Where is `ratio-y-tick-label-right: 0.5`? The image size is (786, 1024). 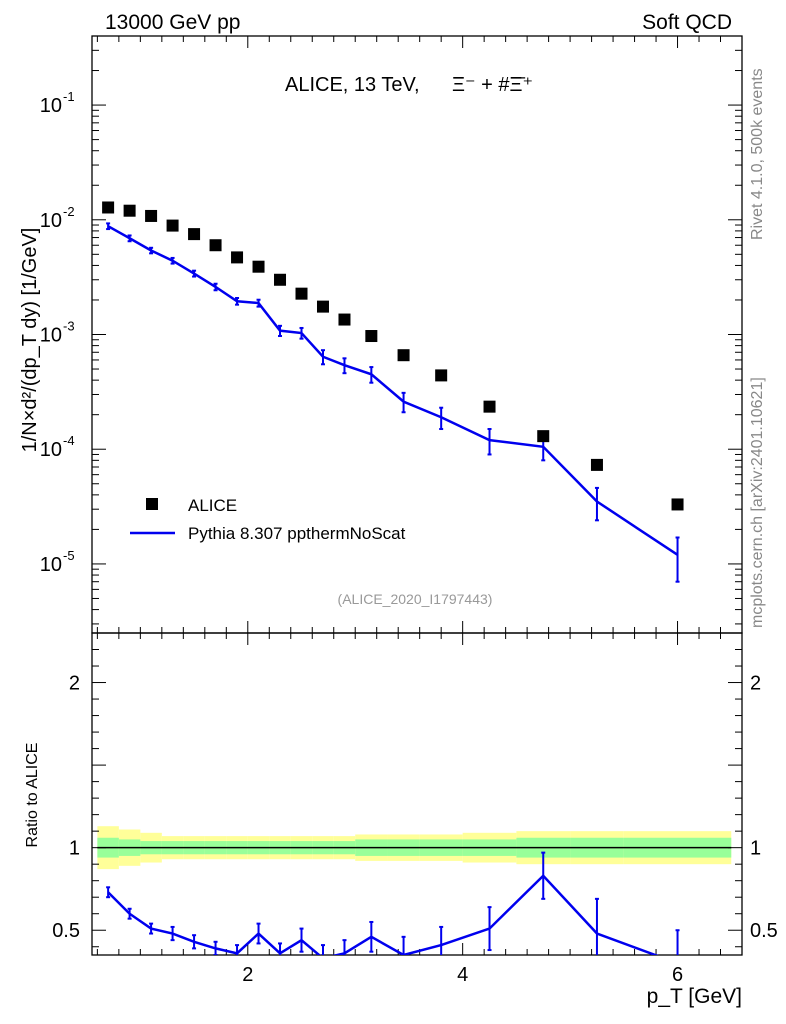
ratio-y-tick-label-right: 0.5 is located at coordinates (764, 931).